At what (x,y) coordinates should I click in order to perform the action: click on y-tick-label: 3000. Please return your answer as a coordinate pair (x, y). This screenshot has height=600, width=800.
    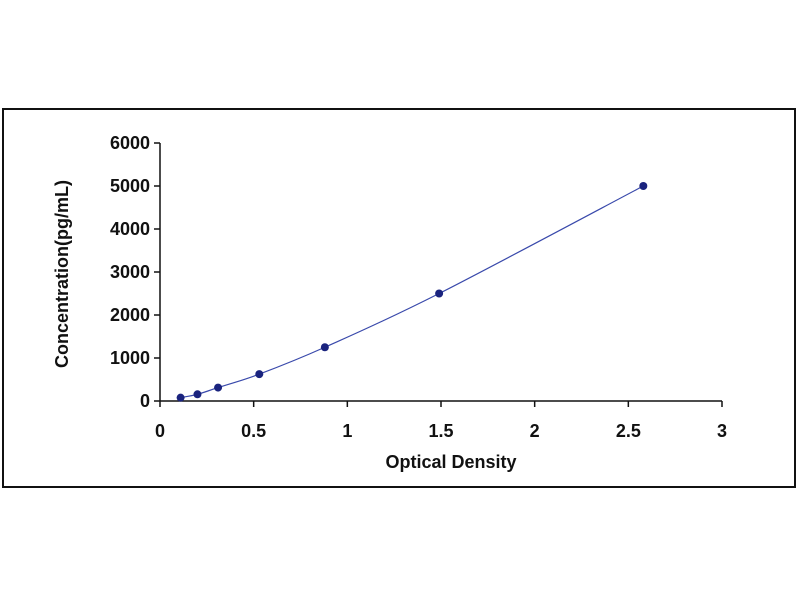
    Looking at the image, I should click on (130, 272).